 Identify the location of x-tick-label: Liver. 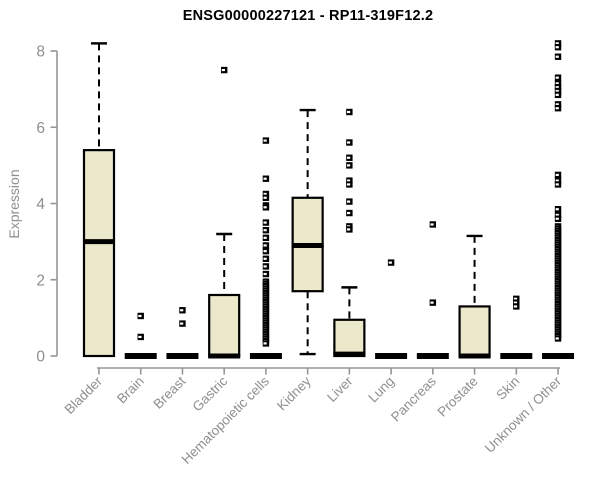
(340, 389).